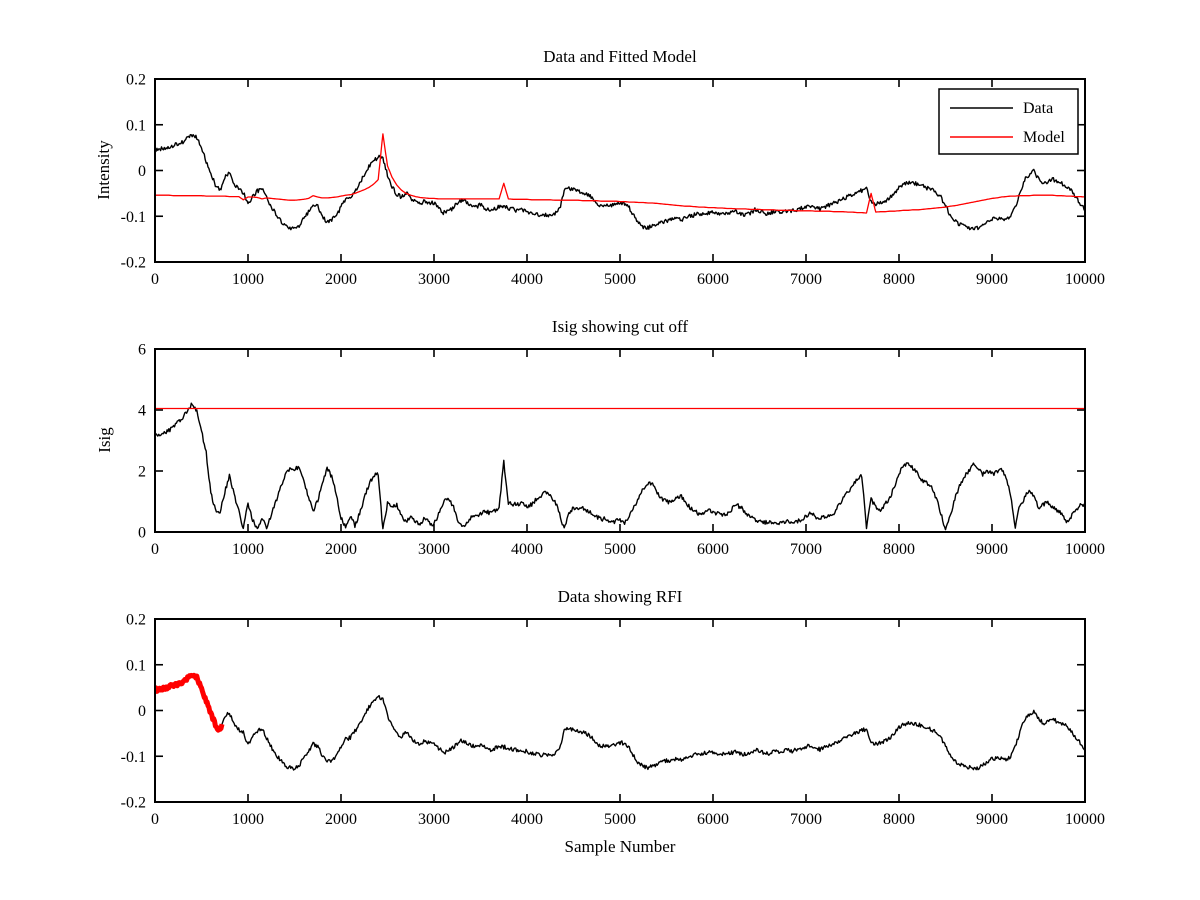  What do you see at coordinates (620, 173) in the screenshot?
I see `series-model` at bounding box center [620, 173].